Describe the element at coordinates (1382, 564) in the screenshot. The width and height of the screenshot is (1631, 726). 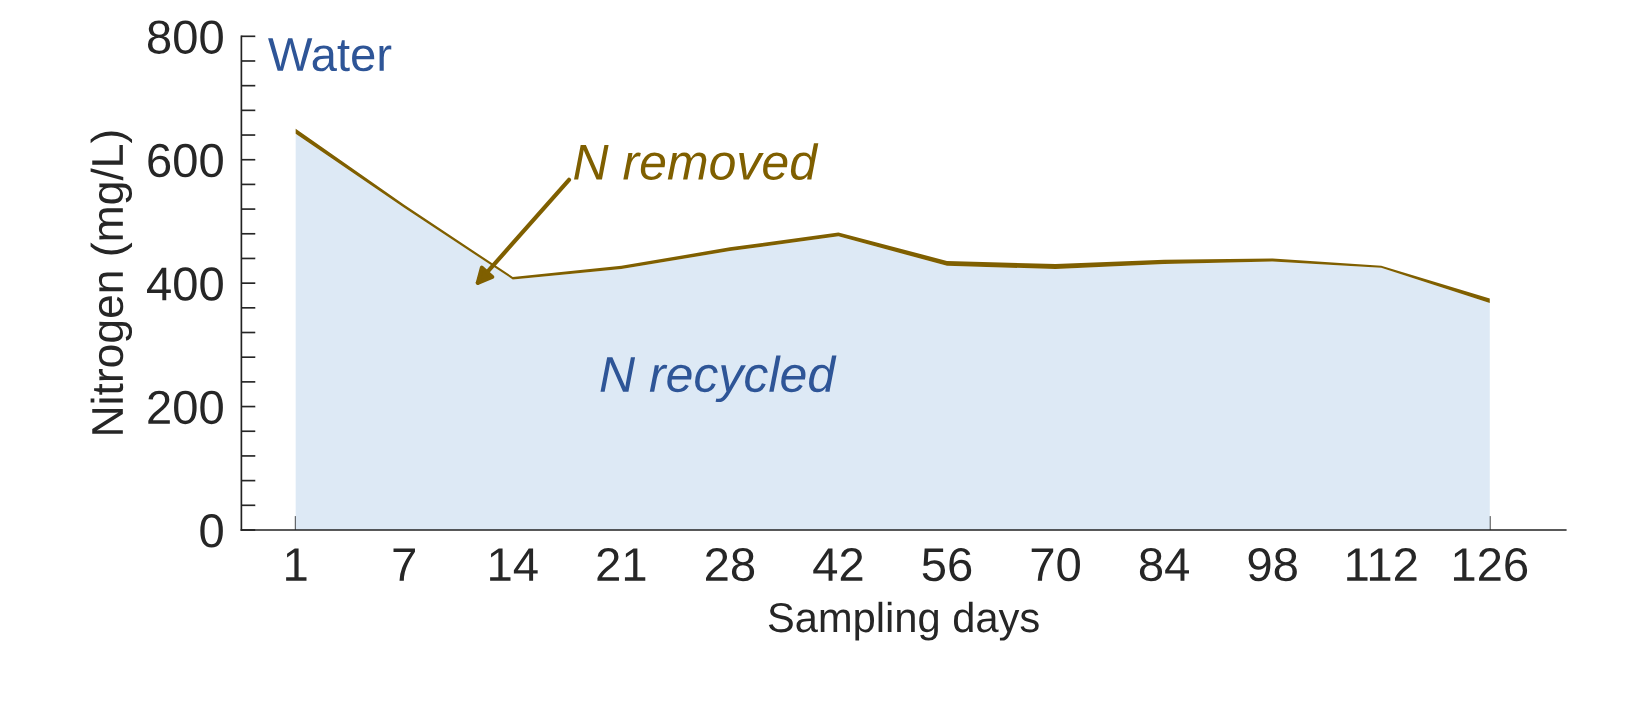
I see `x-tick-label: 112` at that location.